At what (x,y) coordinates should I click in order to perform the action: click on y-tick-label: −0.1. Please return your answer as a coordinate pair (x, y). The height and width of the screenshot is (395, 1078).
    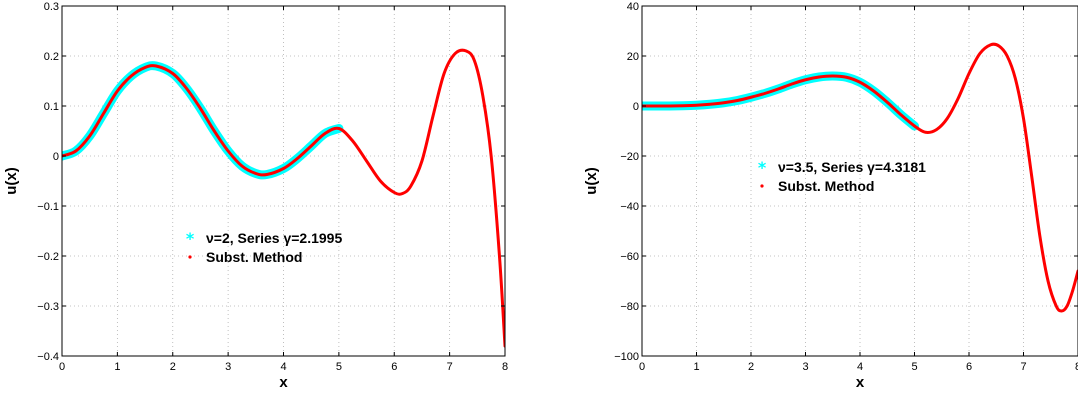
    Looking at the image, I should click on (48, 207).